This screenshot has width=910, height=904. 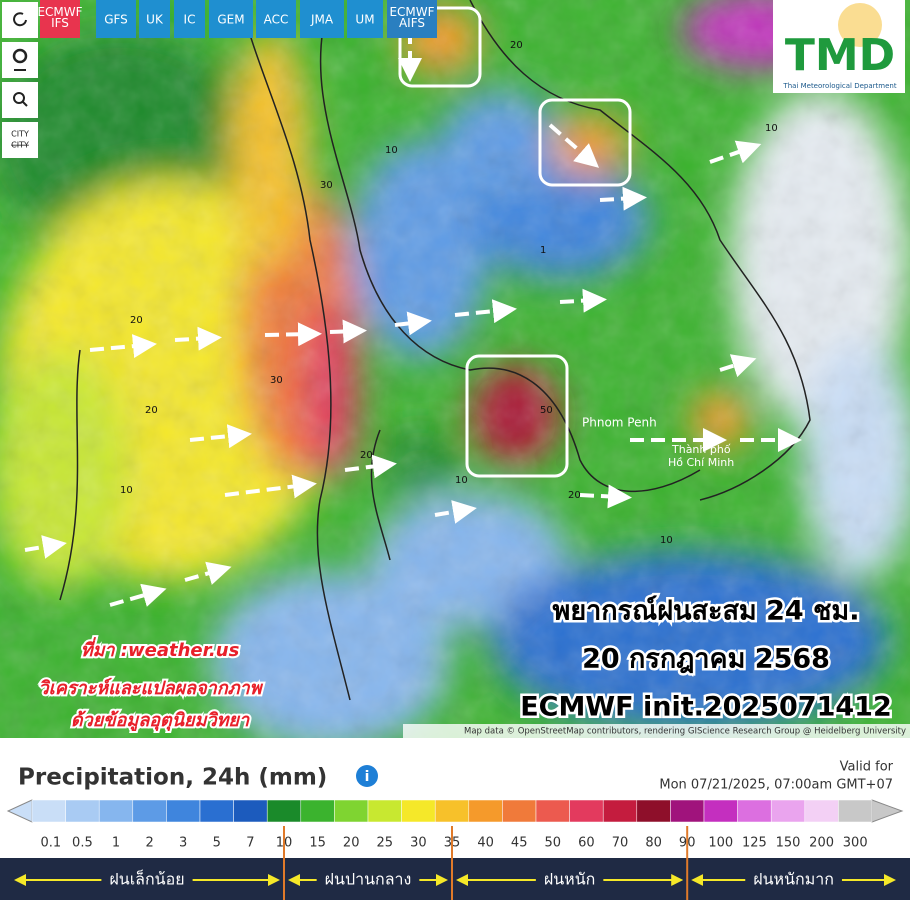 What do you see at coordinates (656, 731) in the screenshot?
I see `attribution-bg` at bounding box center [656, 731].